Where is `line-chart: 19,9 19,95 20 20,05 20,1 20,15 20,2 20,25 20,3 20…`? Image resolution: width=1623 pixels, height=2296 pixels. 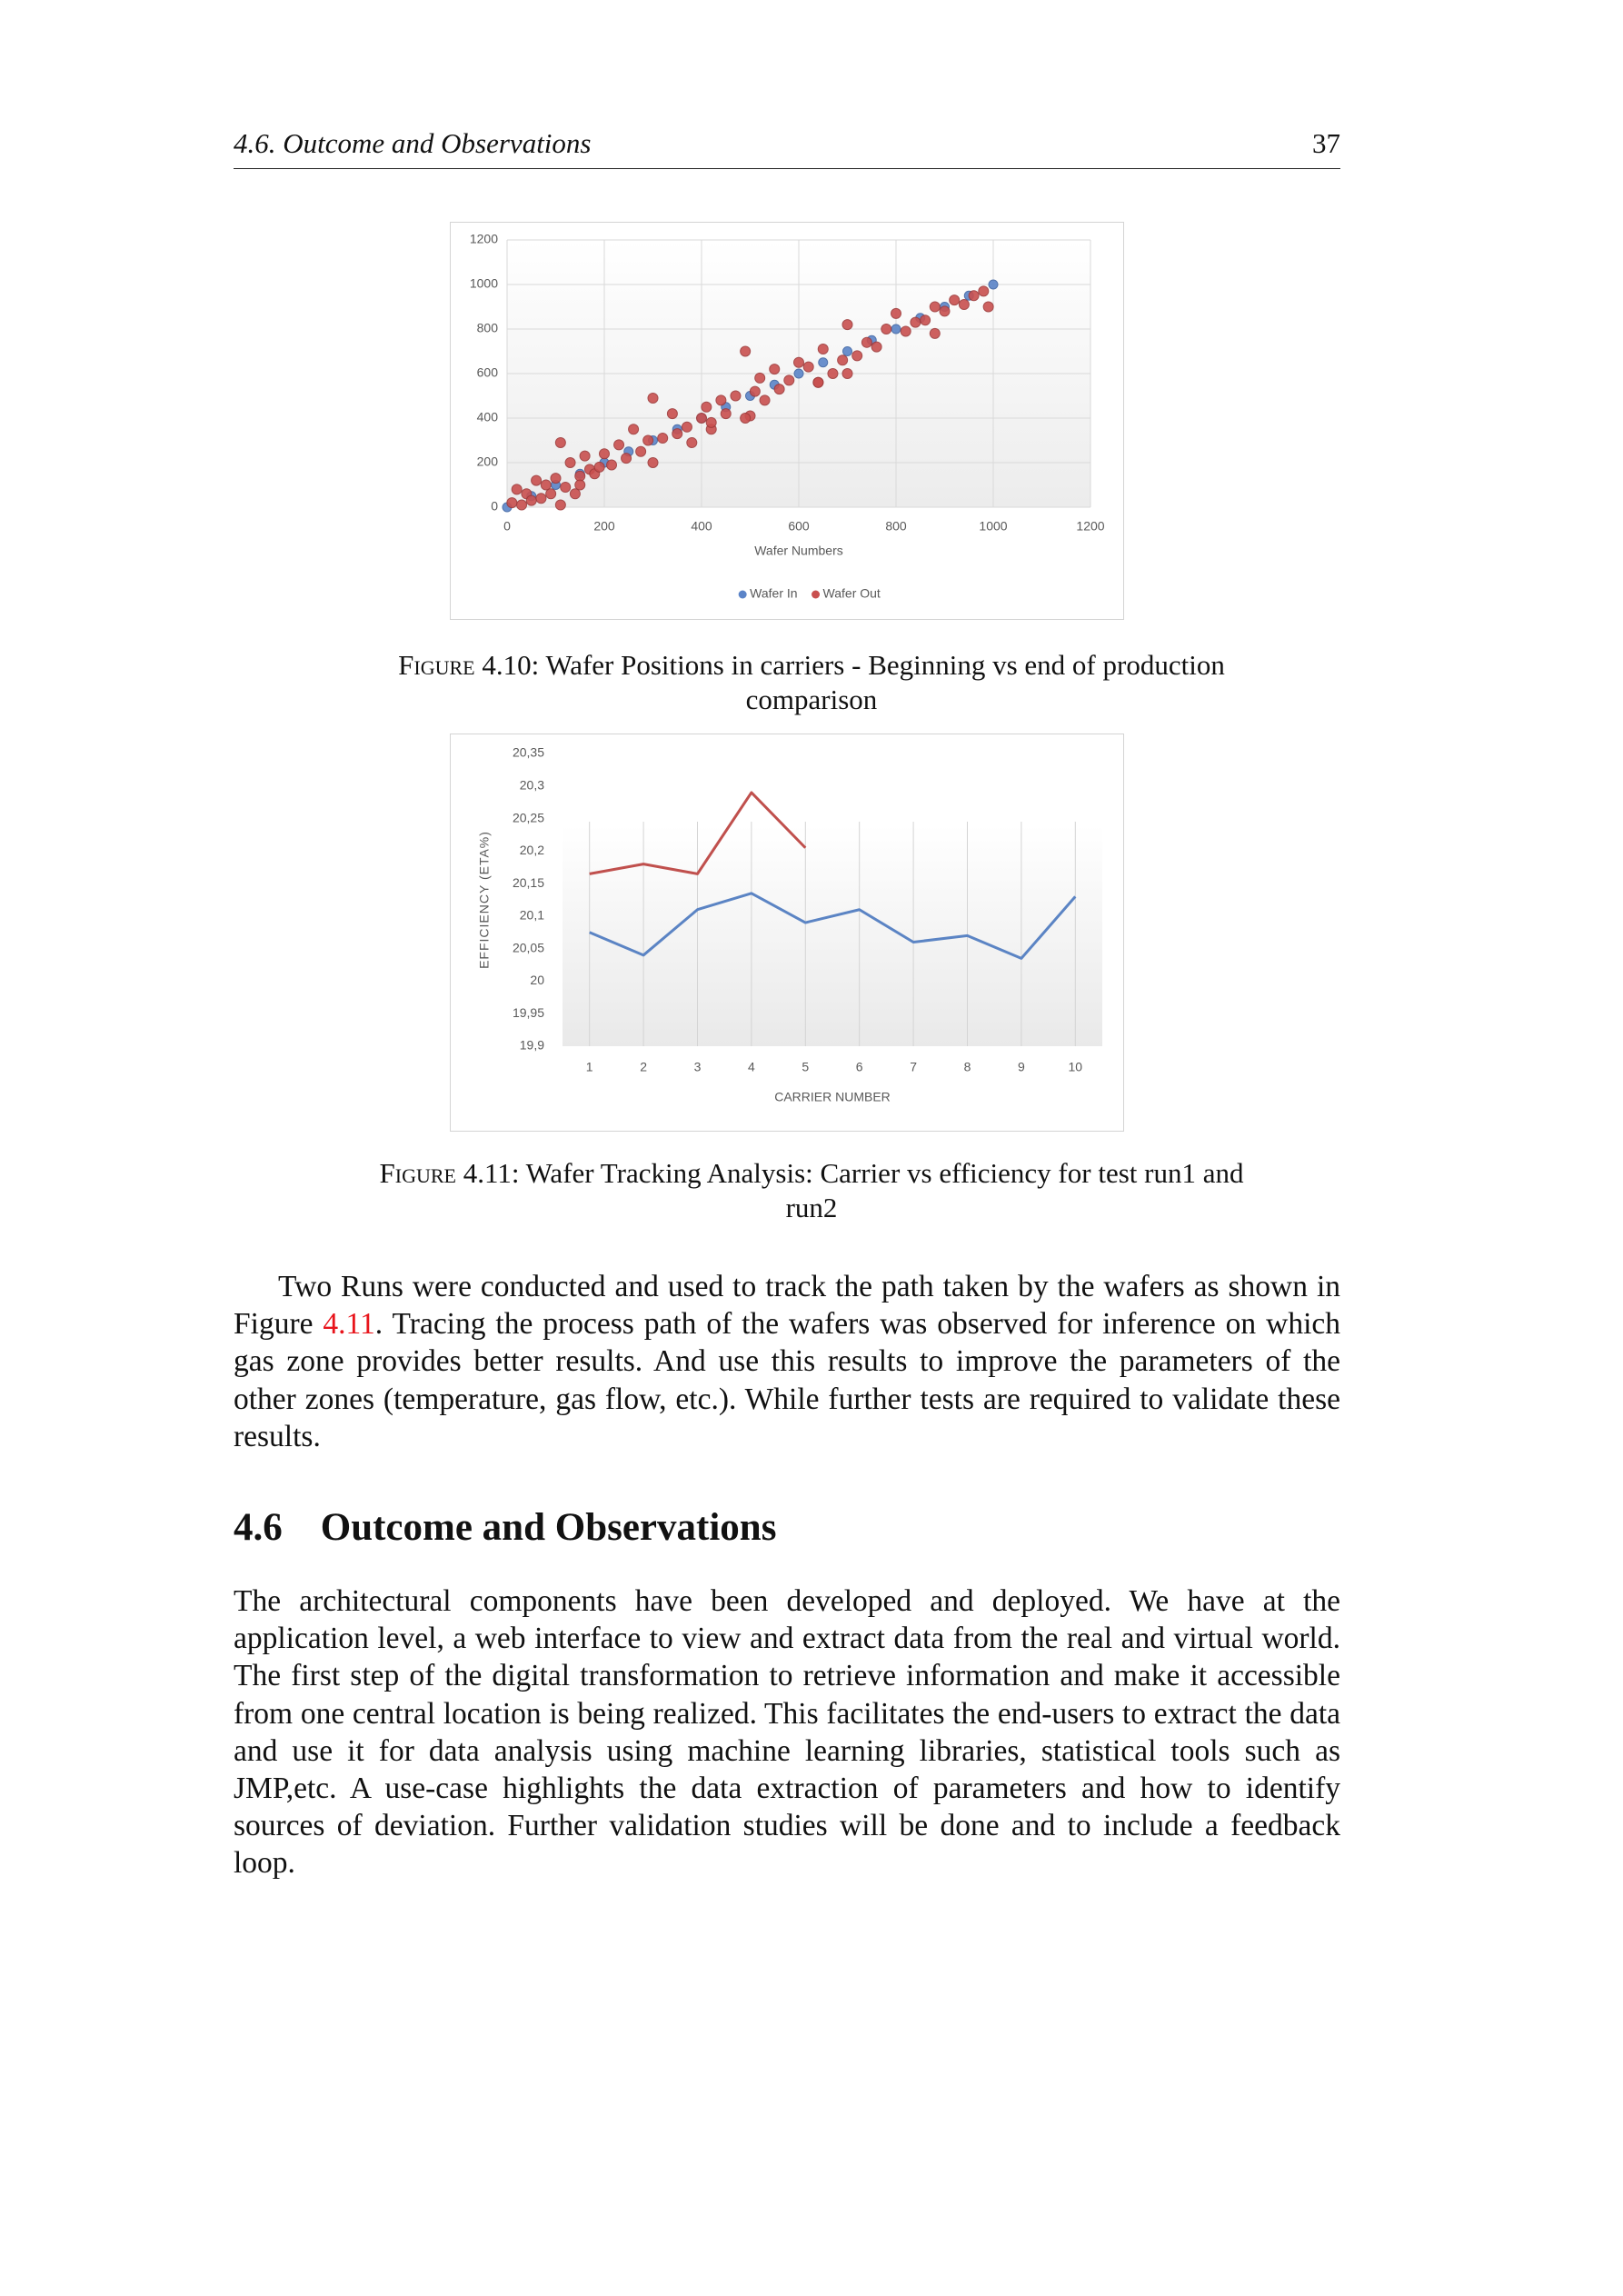 line-chart: 19,9 19,95 20 20,05 20,1 20,15 20,2 20,25 20,3 20… is located at coordinates (787, 933).